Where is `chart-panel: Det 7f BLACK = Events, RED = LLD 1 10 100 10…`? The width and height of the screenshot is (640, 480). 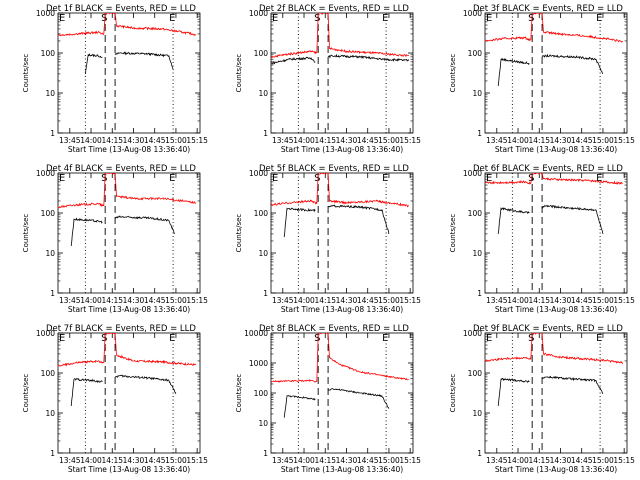
chart-panel: Det 7f BLACK = Events, RED = LLD 1 10 100 10… is located at coordinates (115, 399).